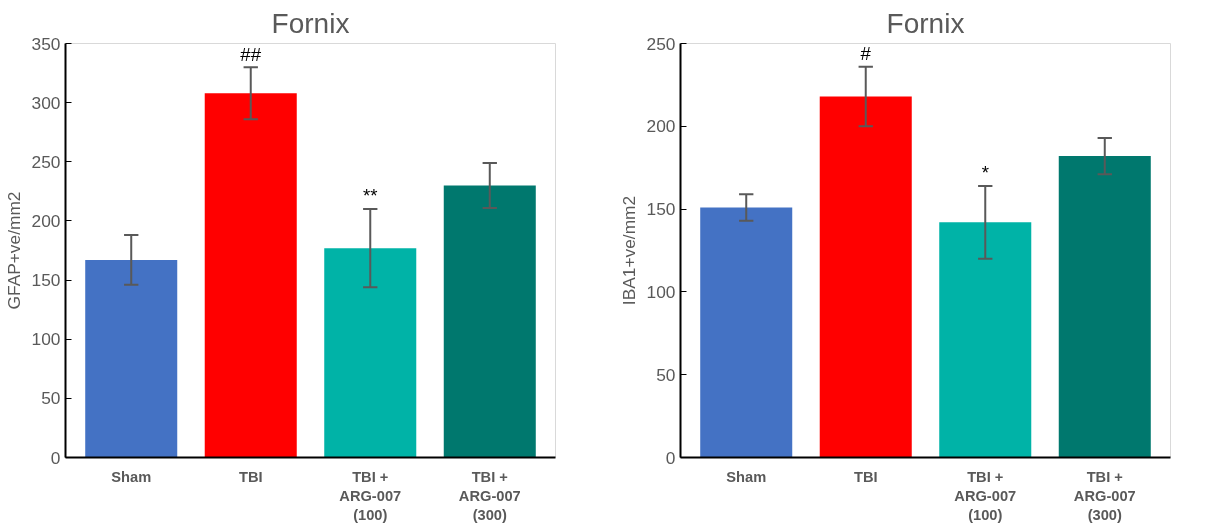 The image size is (1212, 527). I want to click on y-tick-label: 350, so click(46, 43).